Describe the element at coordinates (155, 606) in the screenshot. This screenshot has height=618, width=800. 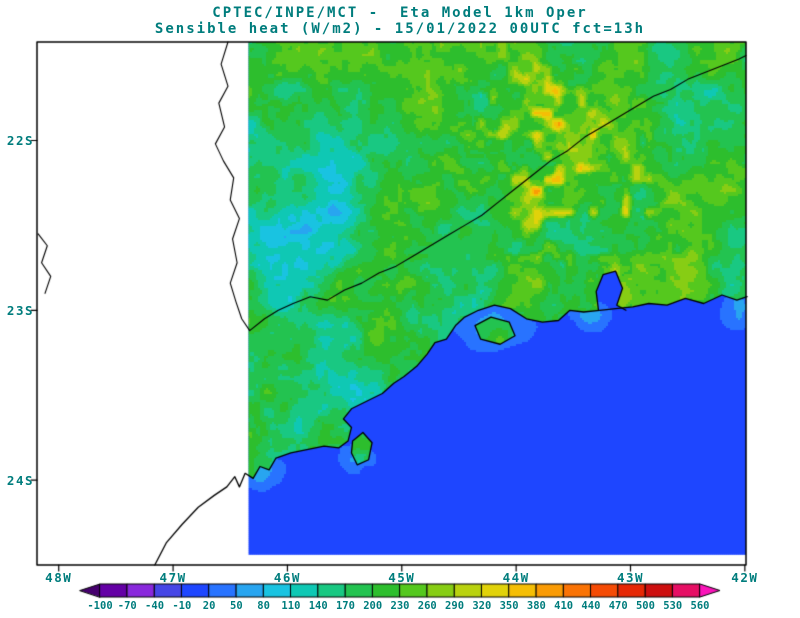
I see `colorbar-tick--40: -40` at that location.